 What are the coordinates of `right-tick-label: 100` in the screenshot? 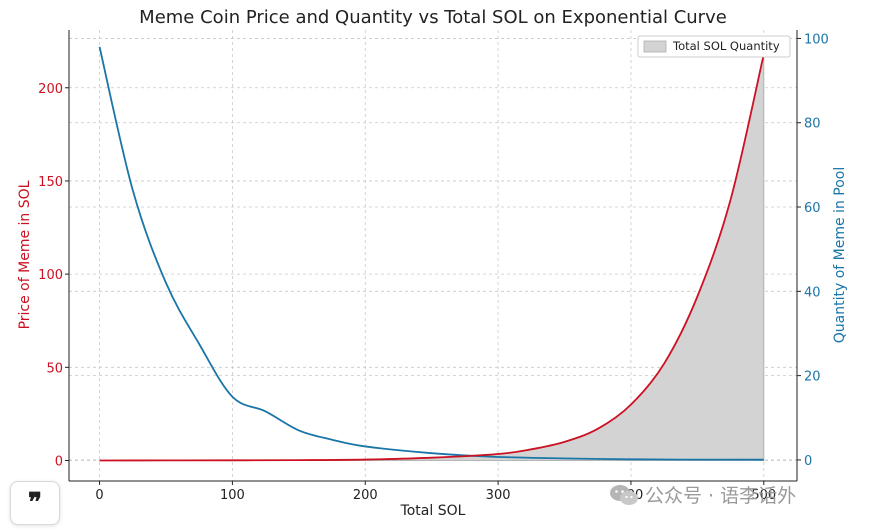 It's located at (816, 39).